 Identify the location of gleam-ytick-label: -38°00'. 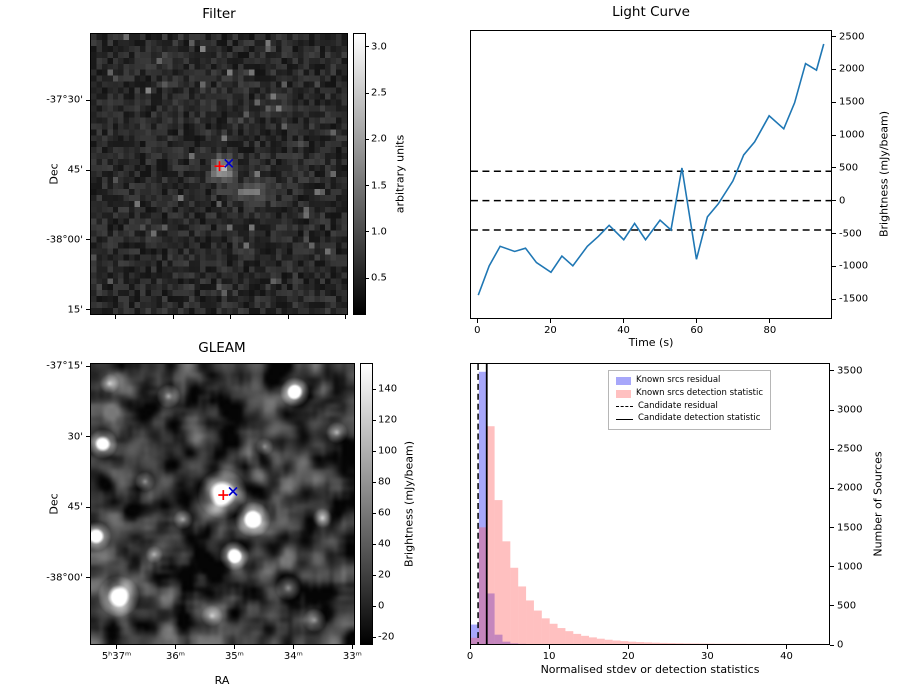
(64, 578).